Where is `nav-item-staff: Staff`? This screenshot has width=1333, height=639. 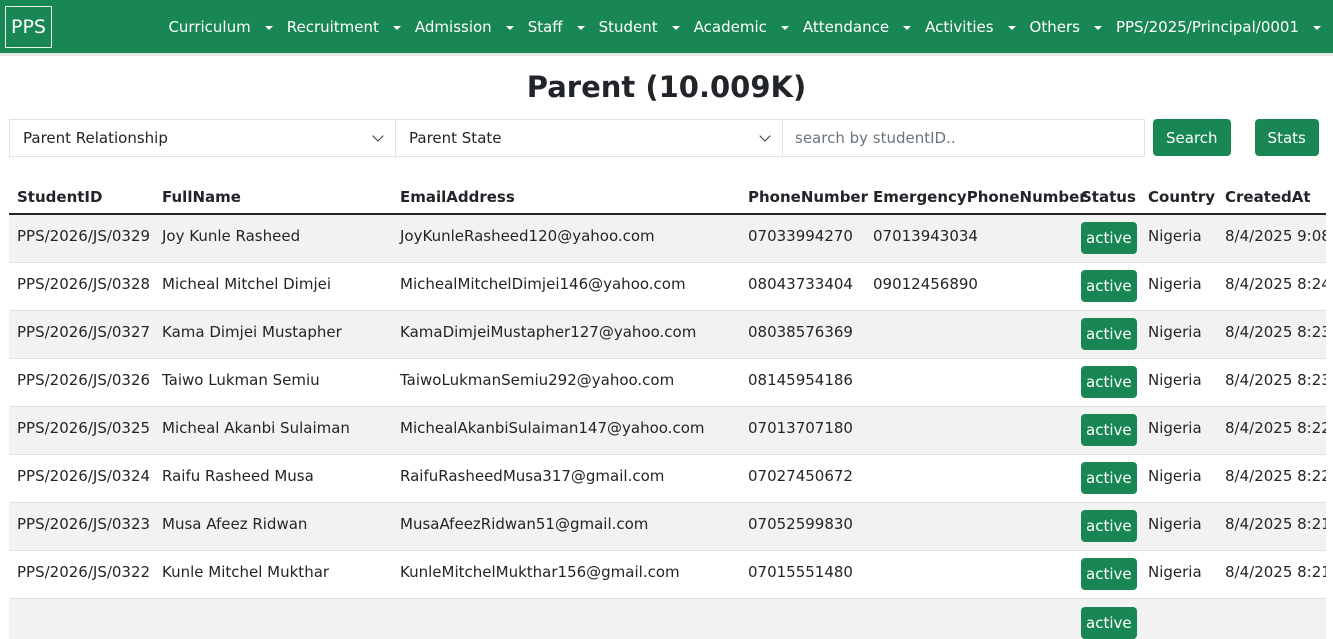
nav-item-staff: Staff is located at coordinates (556, 27).